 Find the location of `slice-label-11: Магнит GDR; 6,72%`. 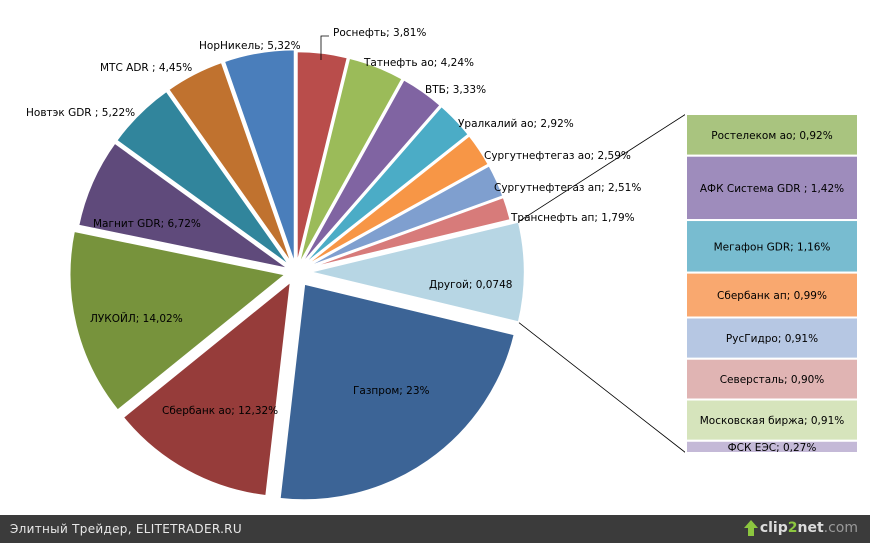

slice-label-11: Магнит GDR; 6,72% is located at coordinates (147, 224).